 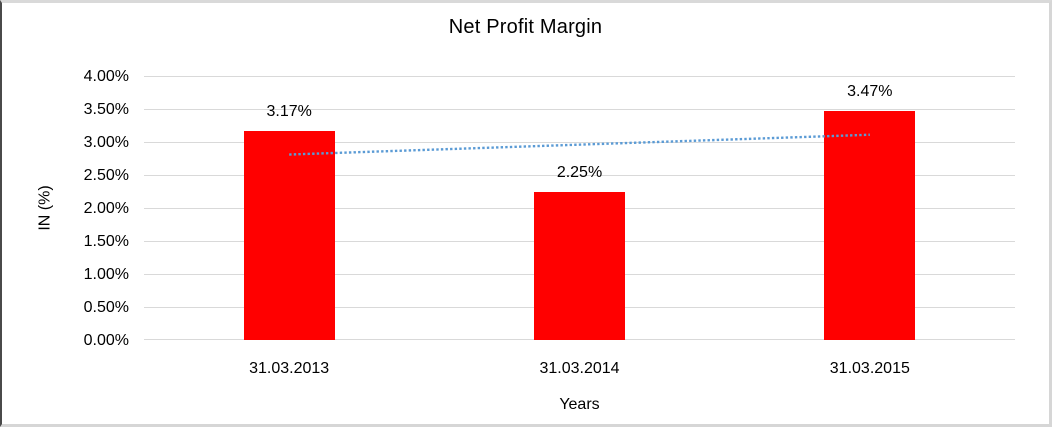 I want to click on trendline-segment, so click(x=579, y=144).